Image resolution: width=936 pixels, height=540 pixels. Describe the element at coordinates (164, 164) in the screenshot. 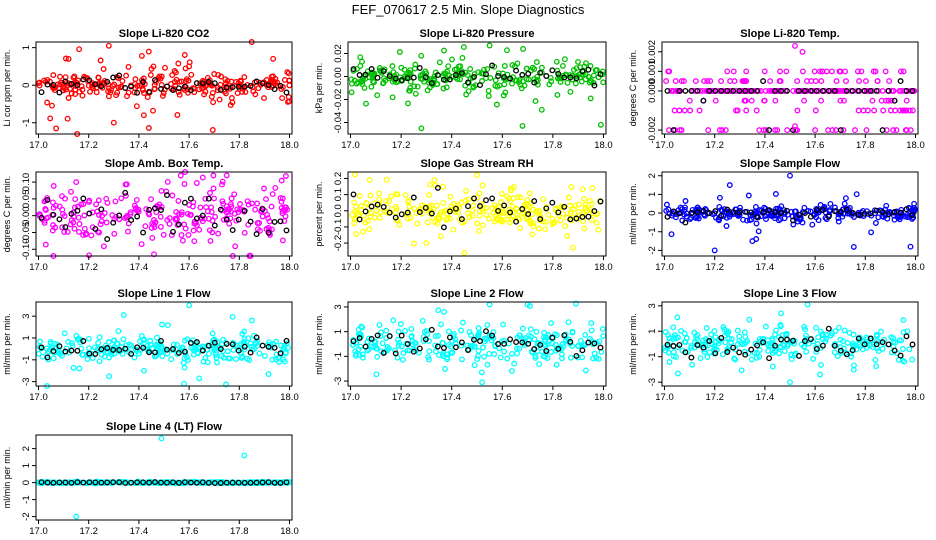

I see `panel-title: Slope Amb. Box Temp.` at that location.